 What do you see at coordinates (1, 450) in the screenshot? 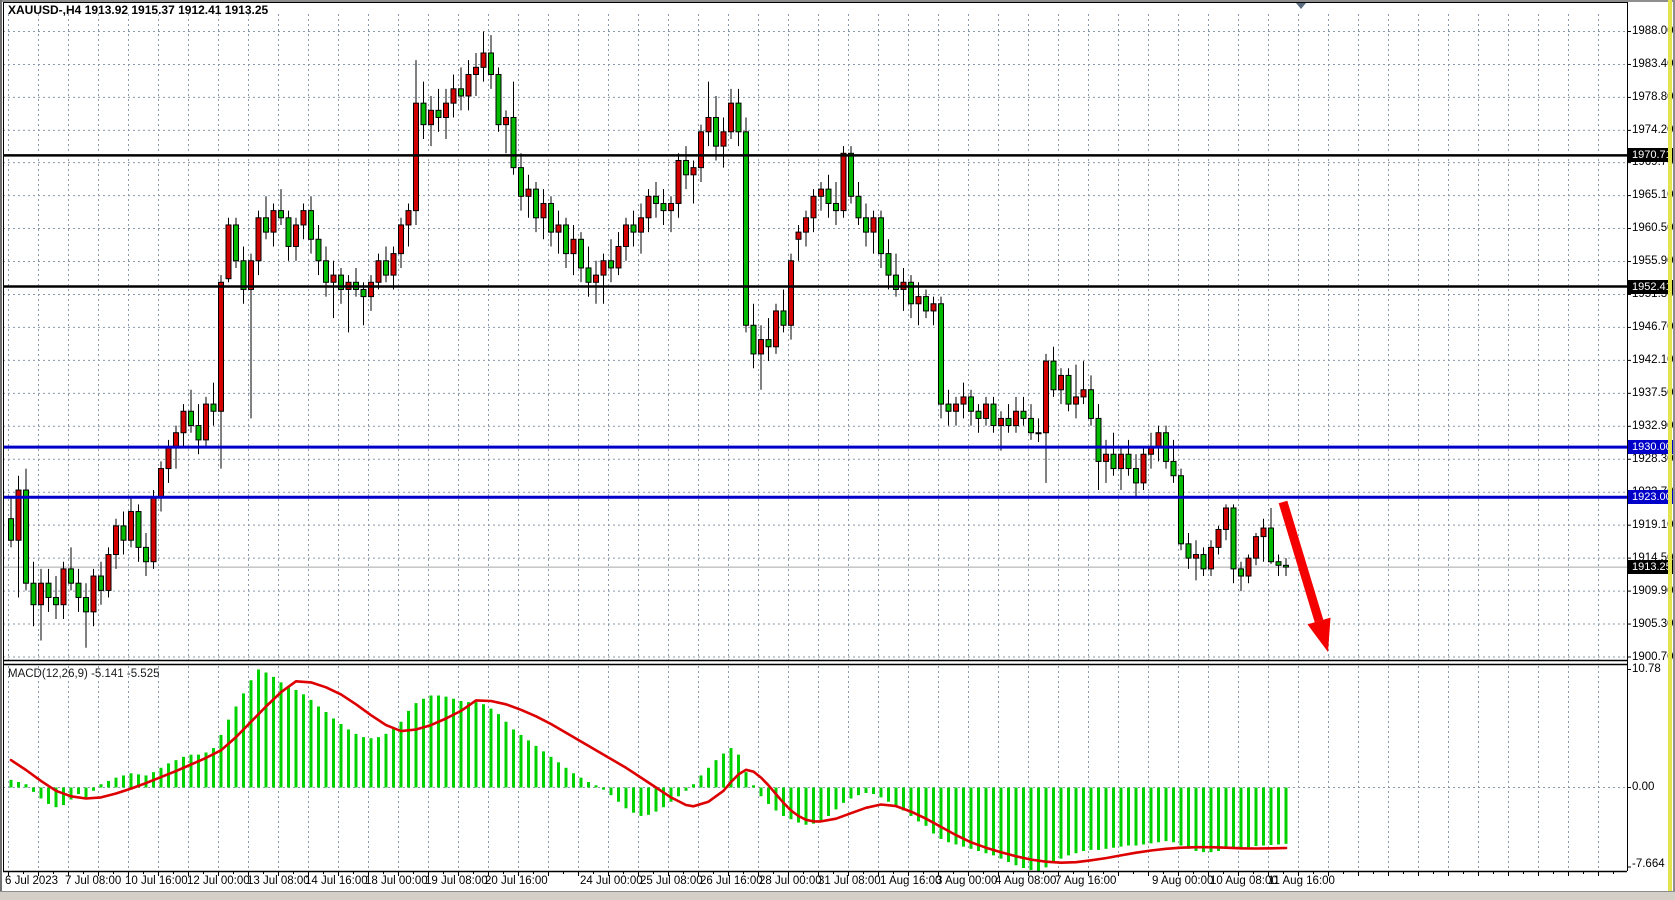
I see `window-left-edge` at bounding box center [1, 450].